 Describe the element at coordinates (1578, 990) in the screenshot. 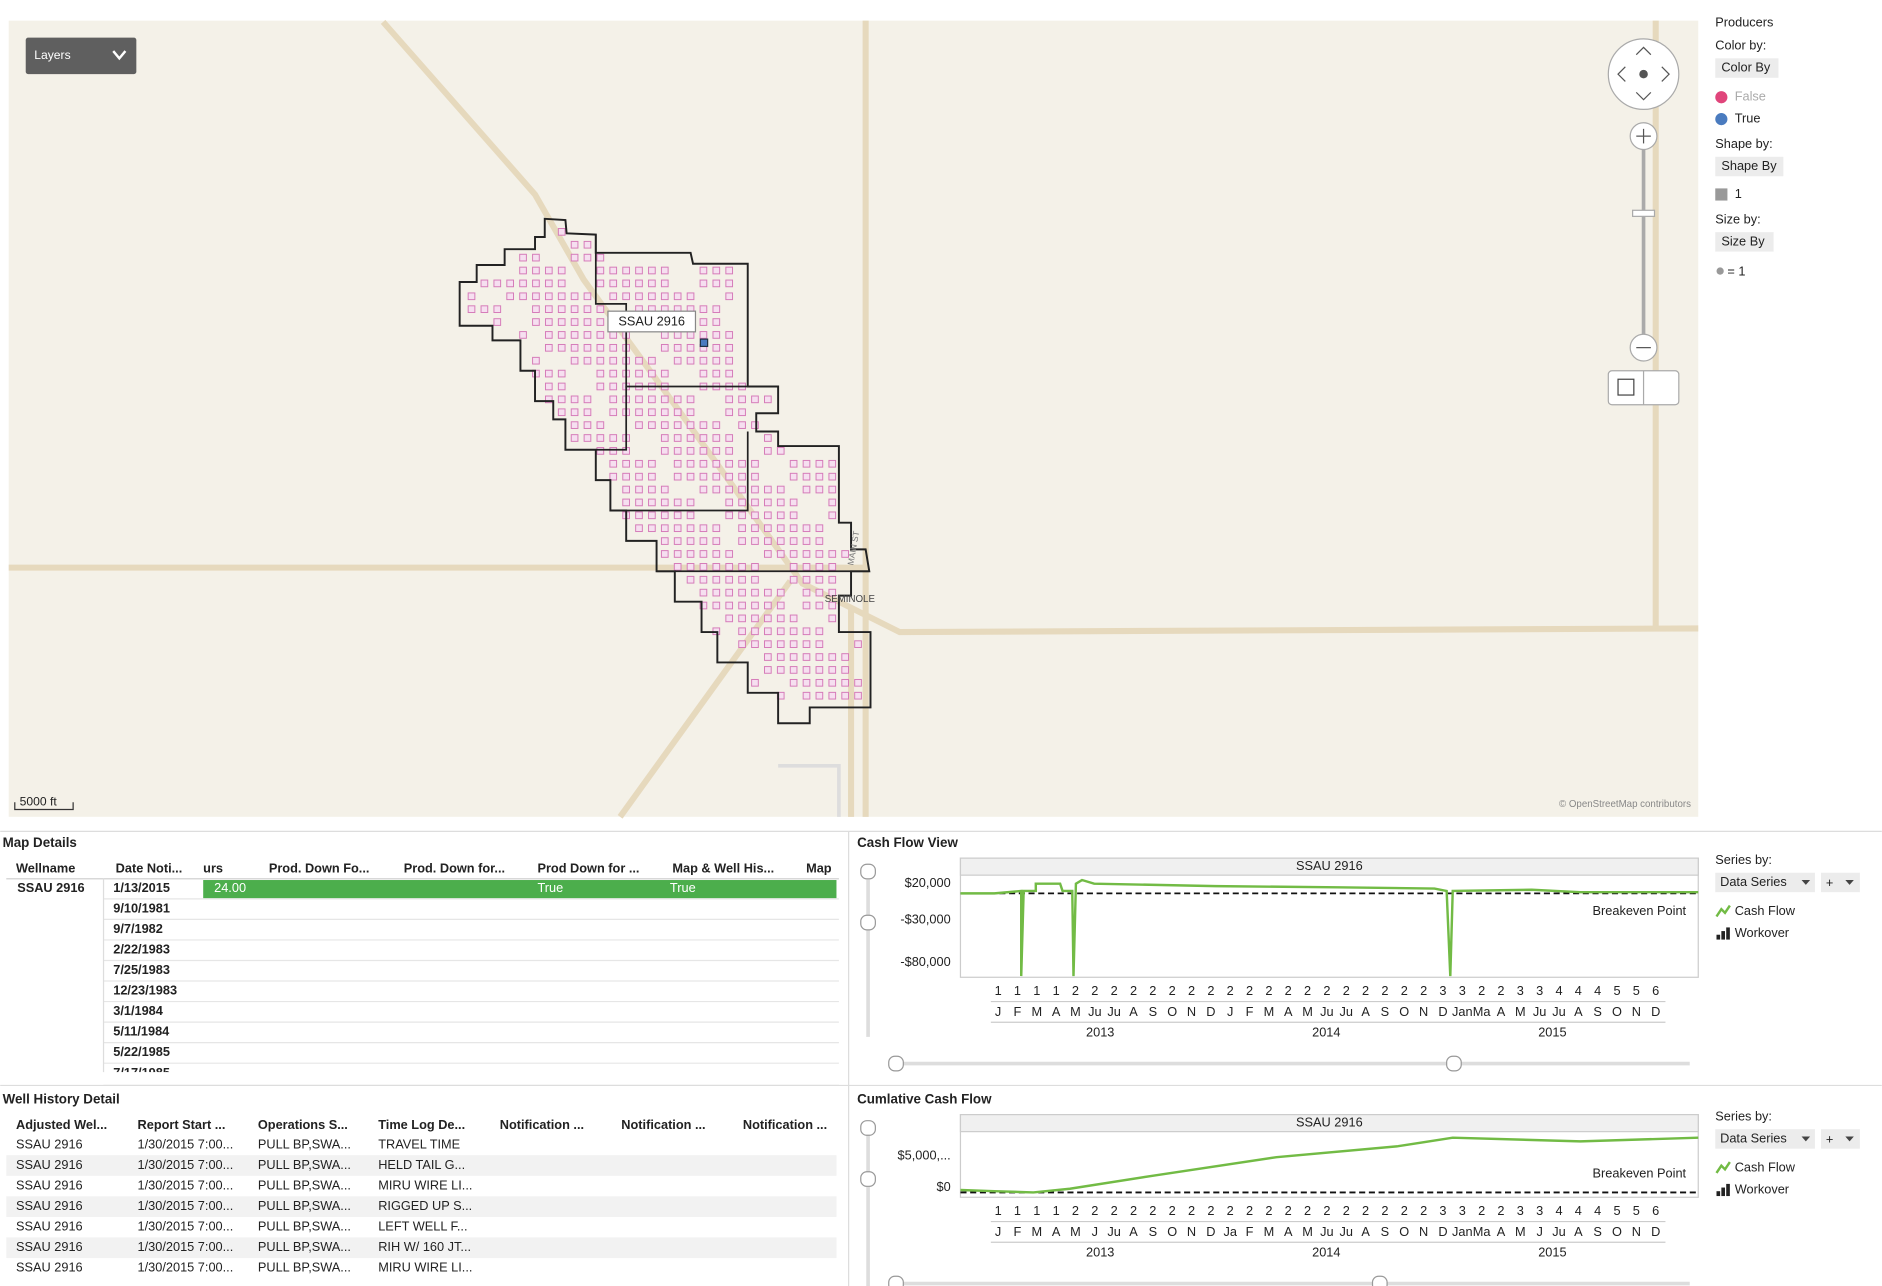

I see `x-tick-label: 4` at that location.